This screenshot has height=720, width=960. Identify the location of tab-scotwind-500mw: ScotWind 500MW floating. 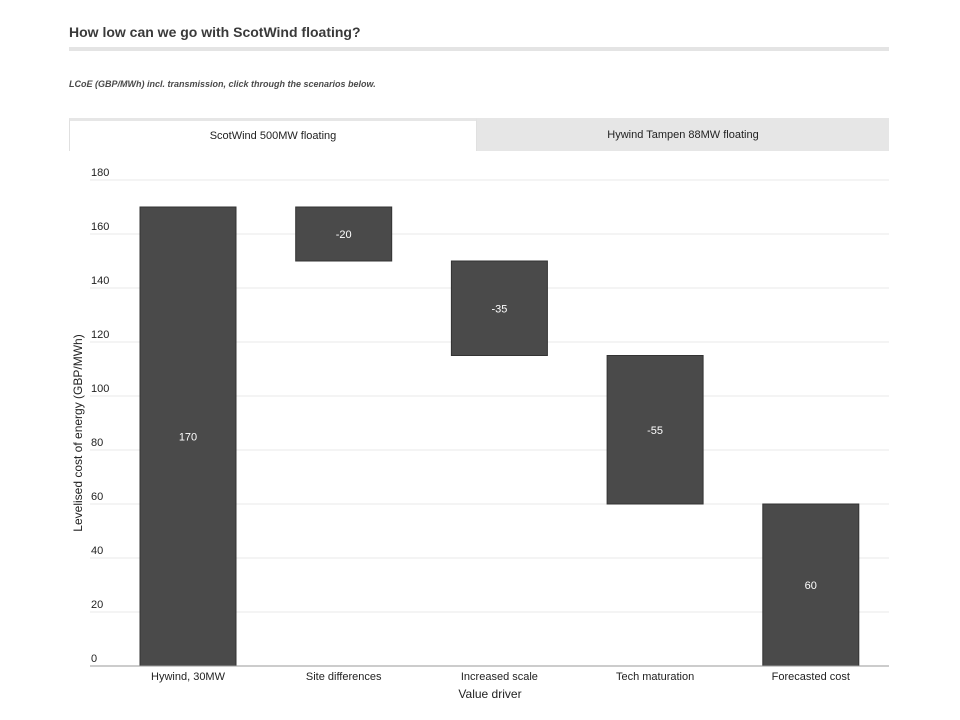
(273, 134).